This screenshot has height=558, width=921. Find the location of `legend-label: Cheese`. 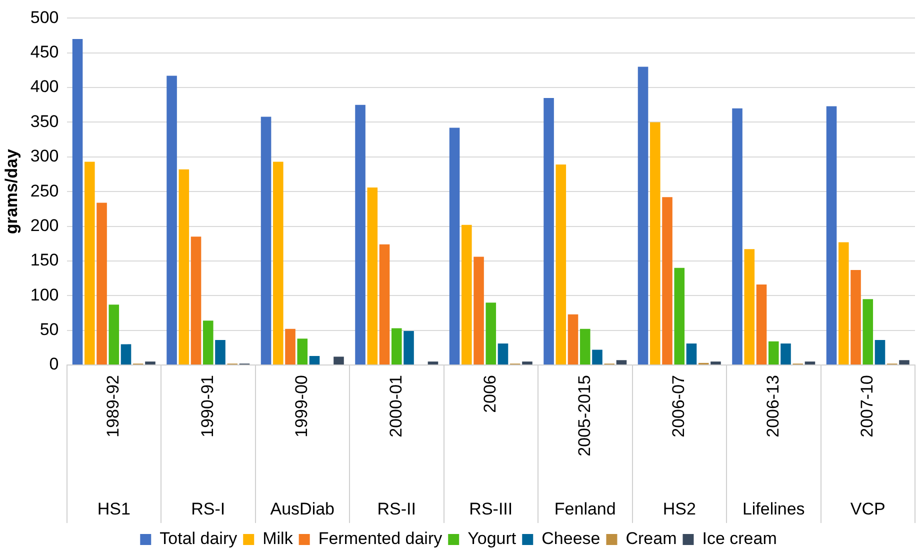

legend-label: Cheese is located at coordinates (571, 538).